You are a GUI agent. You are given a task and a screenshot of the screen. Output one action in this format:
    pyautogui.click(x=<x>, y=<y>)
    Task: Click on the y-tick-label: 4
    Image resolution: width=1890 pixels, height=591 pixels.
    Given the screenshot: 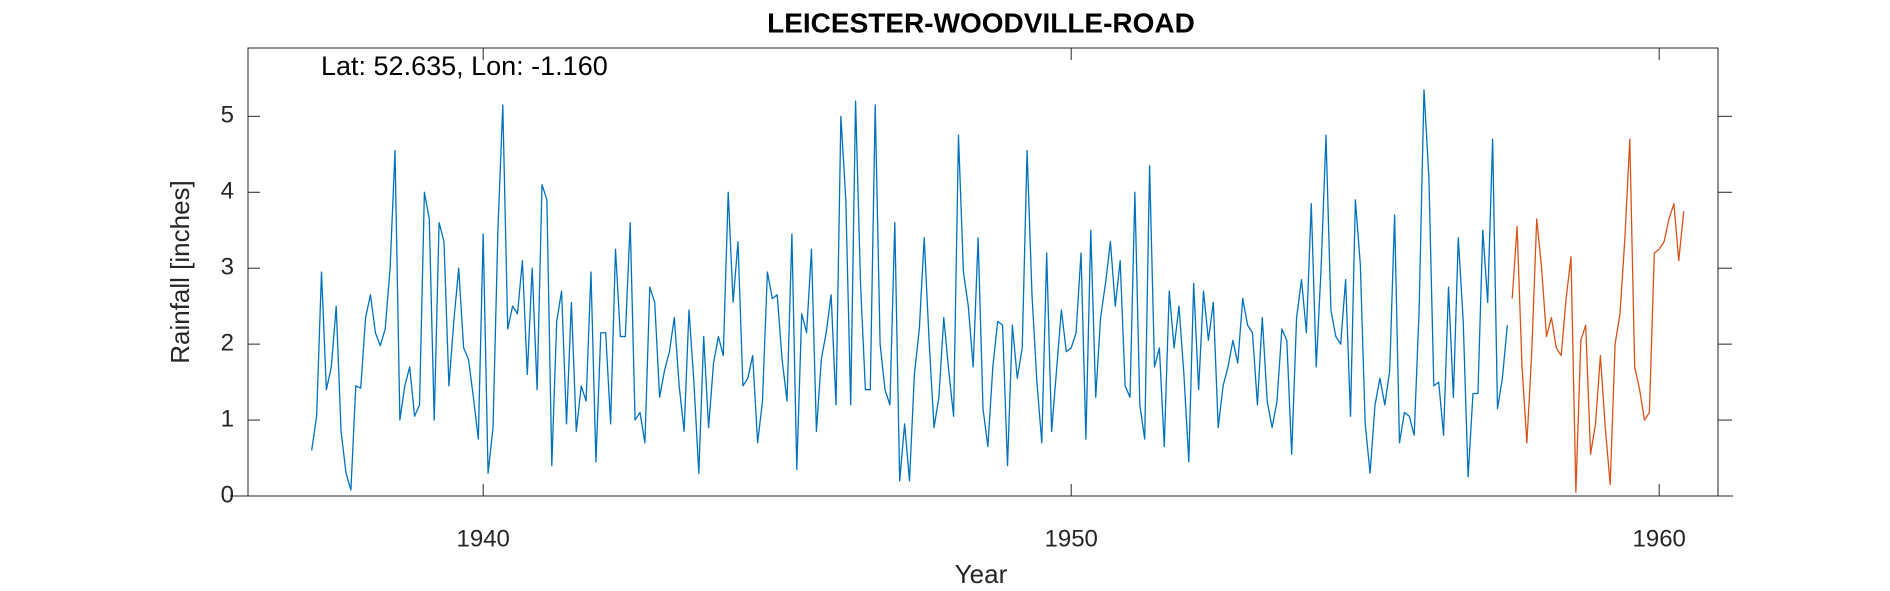 What is the action you would take?
    pyautogui.click(x=227, y=191)
    